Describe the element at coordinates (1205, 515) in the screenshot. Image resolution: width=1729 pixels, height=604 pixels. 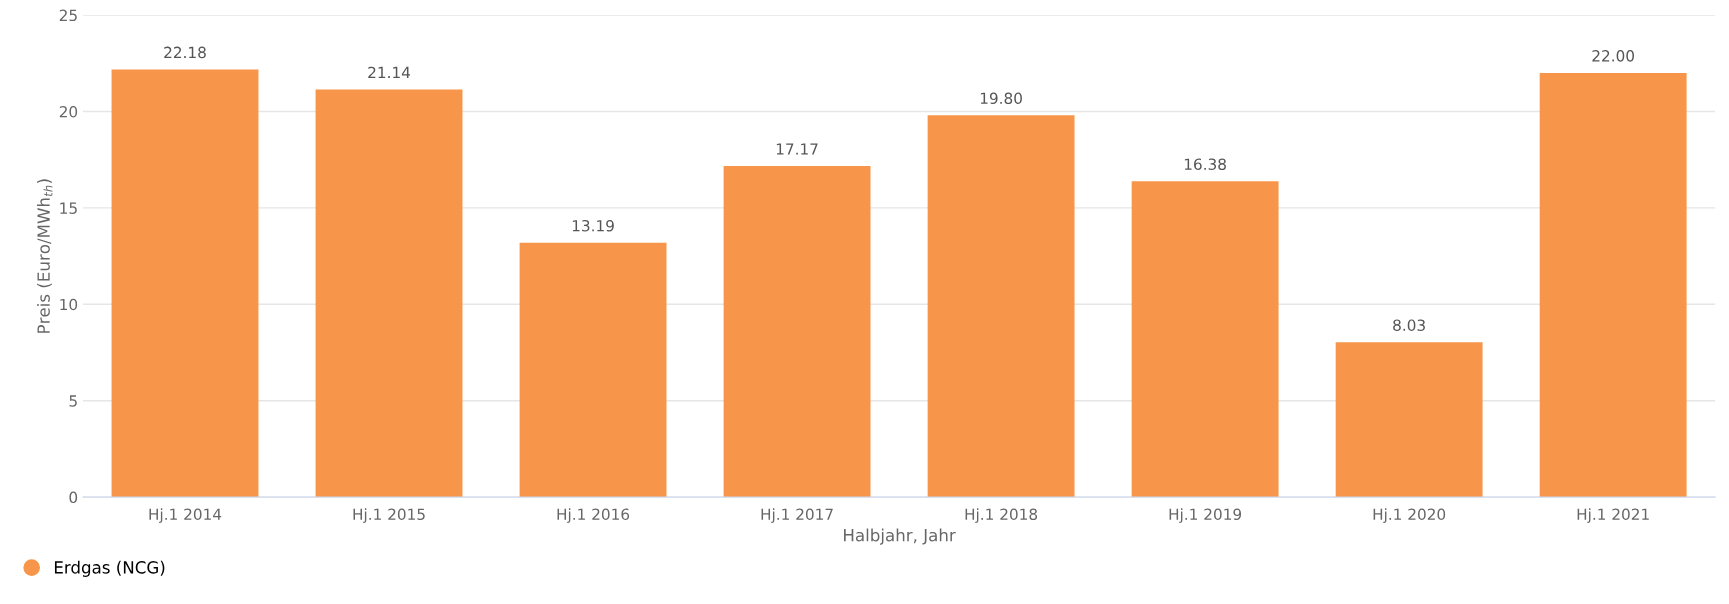
I see `x-tick-label: Hj.1 2019` at that location.